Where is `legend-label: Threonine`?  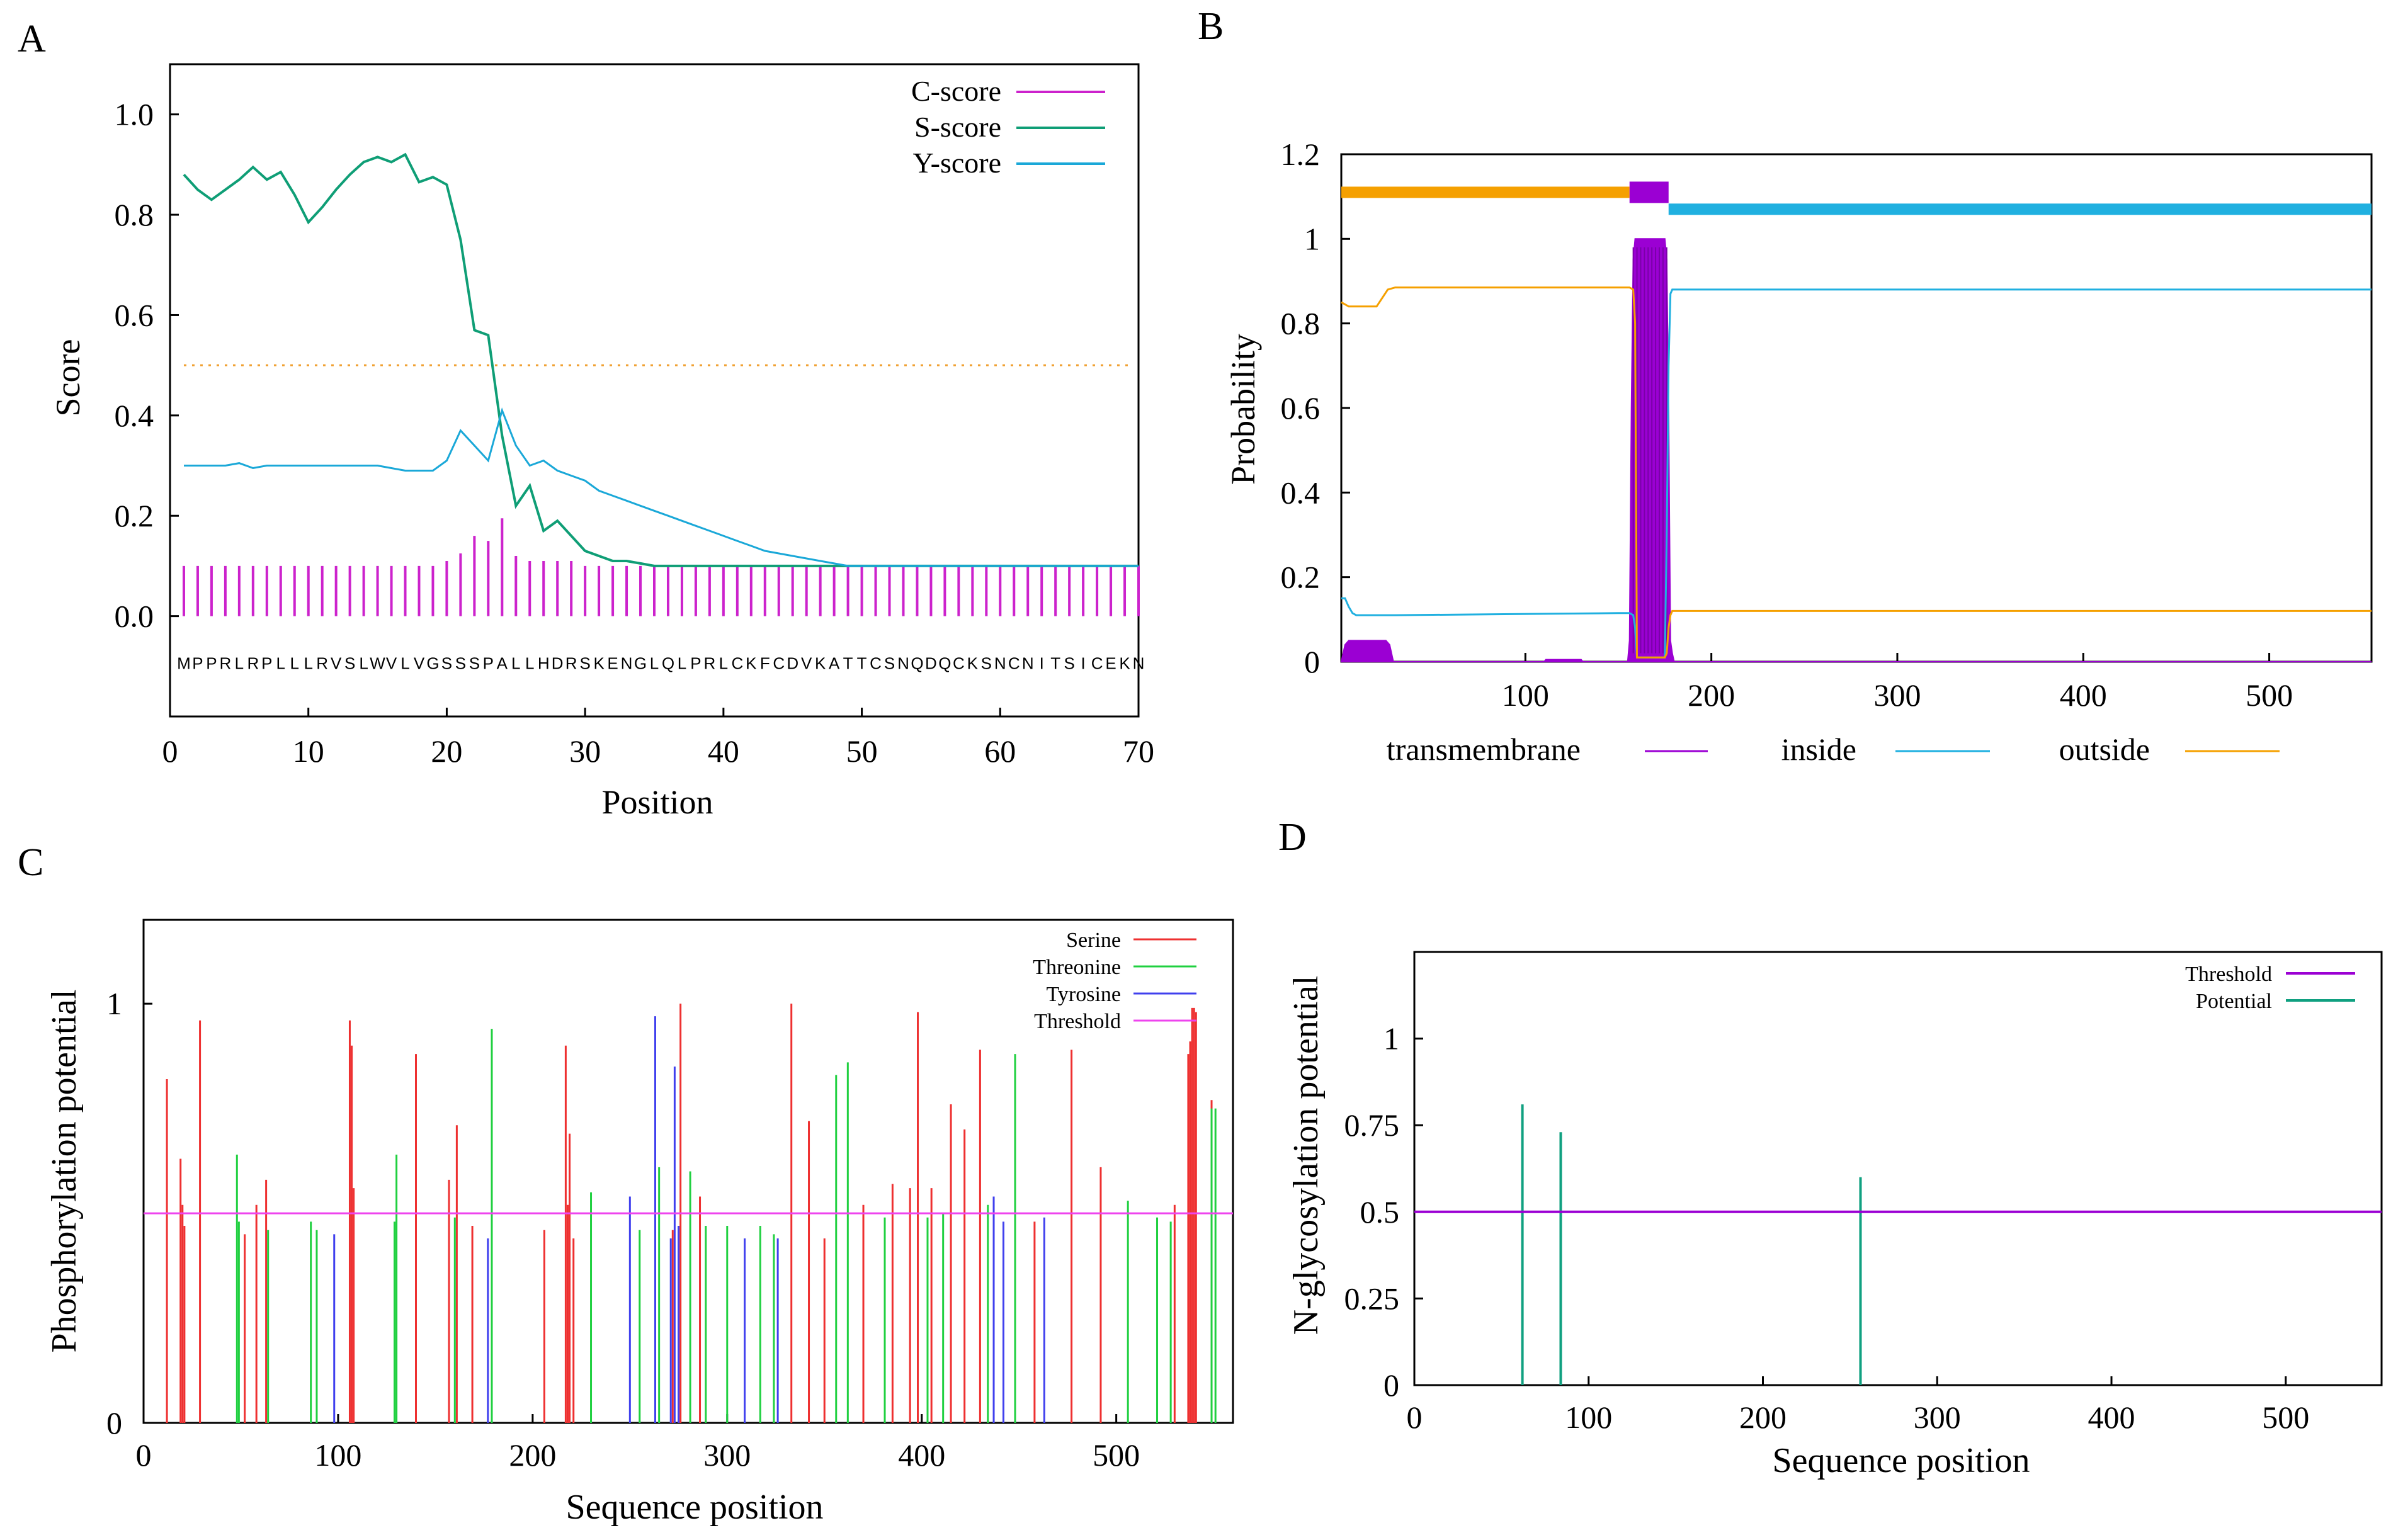 legend-label: Threonine is located at coordinates (1077, 967).